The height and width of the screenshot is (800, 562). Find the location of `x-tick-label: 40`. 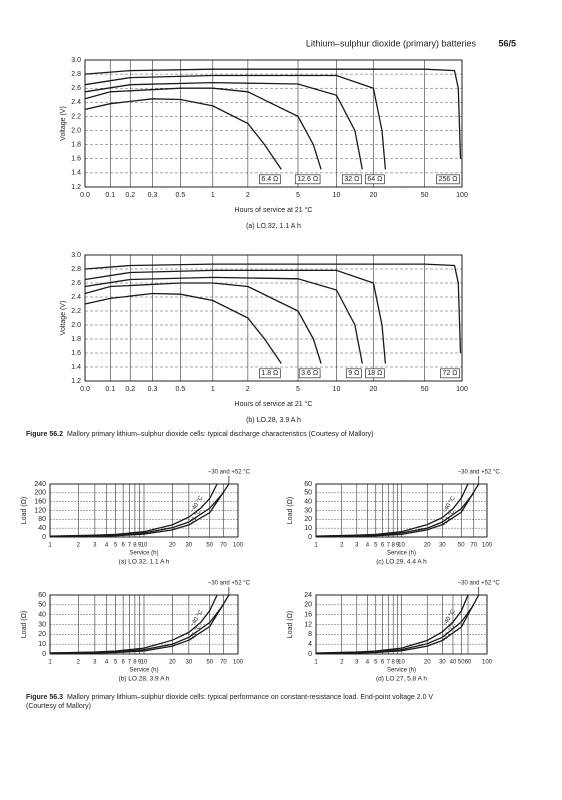

x-tick-label: 40 is located at coordinates (453, 663).